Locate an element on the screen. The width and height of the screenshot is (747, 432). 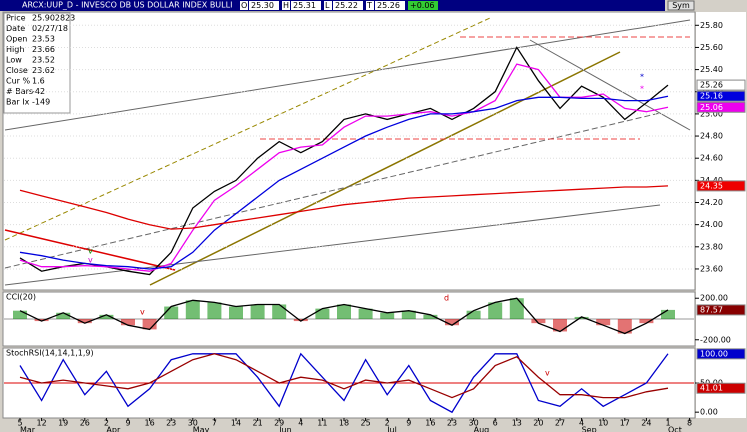
month-label: Jun is located at coordinates (285, 429).